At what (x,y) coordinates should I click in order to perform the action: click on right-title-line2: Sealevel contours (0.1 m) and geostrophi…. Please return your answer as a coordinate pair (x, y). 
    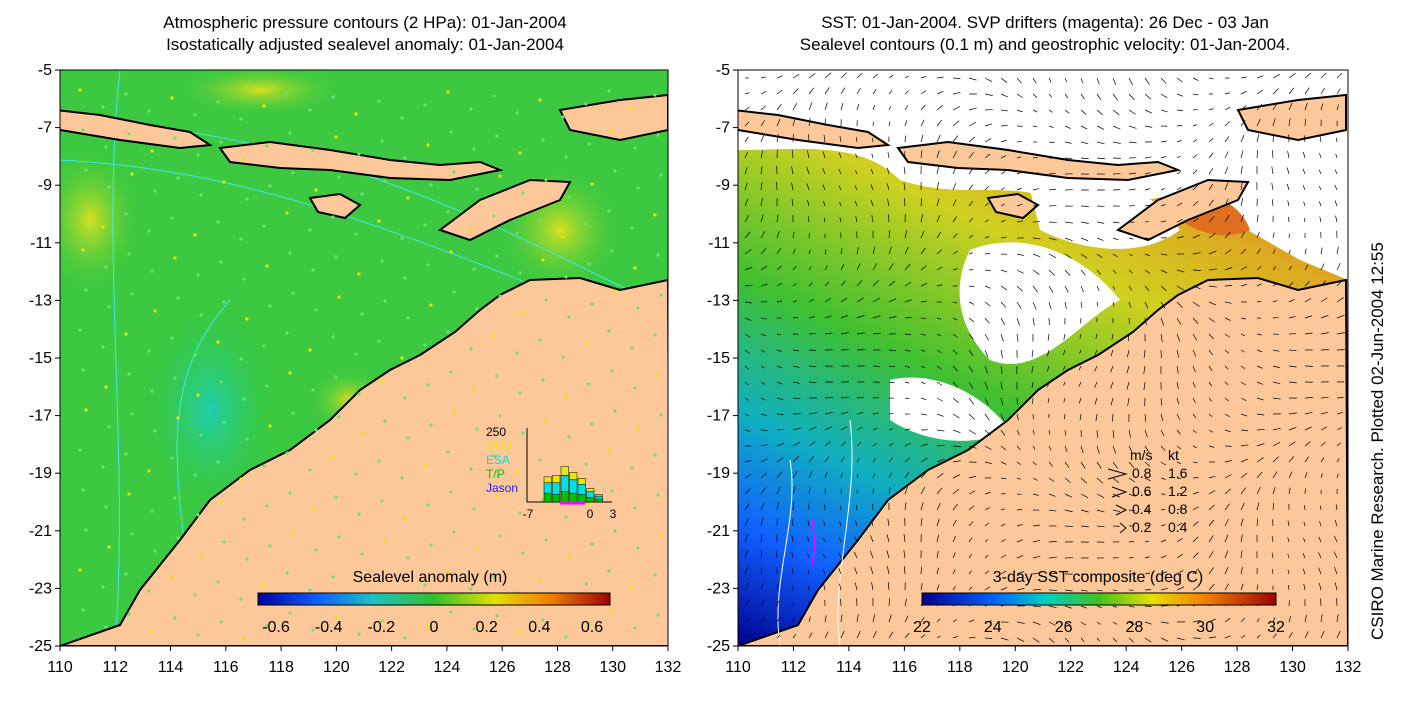
    Looking at the image, I should click on (1045, 44).